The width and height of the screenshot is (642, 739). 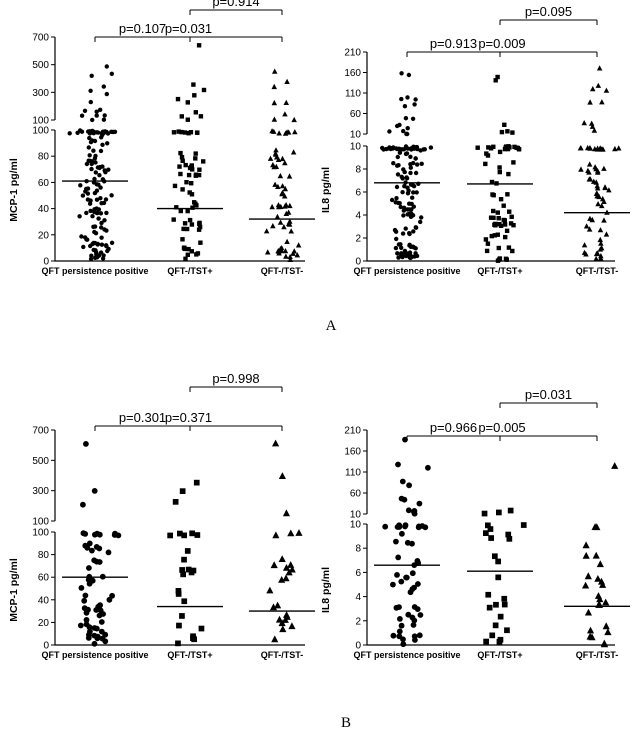 What do you see at coordinates (346, 723) in the screenshot?
I see `panel-label-b: B` at bounding box center [346, 723].